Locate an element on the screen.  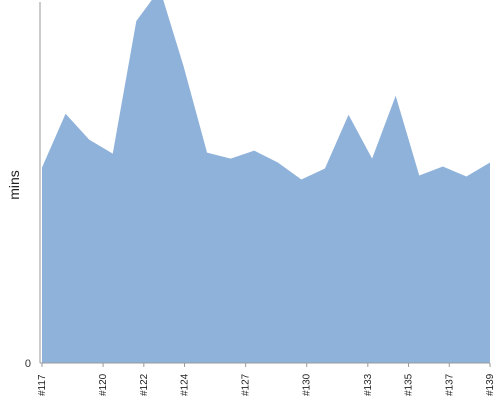
x-tick-label: #117 is located at coordinates (42, 385).